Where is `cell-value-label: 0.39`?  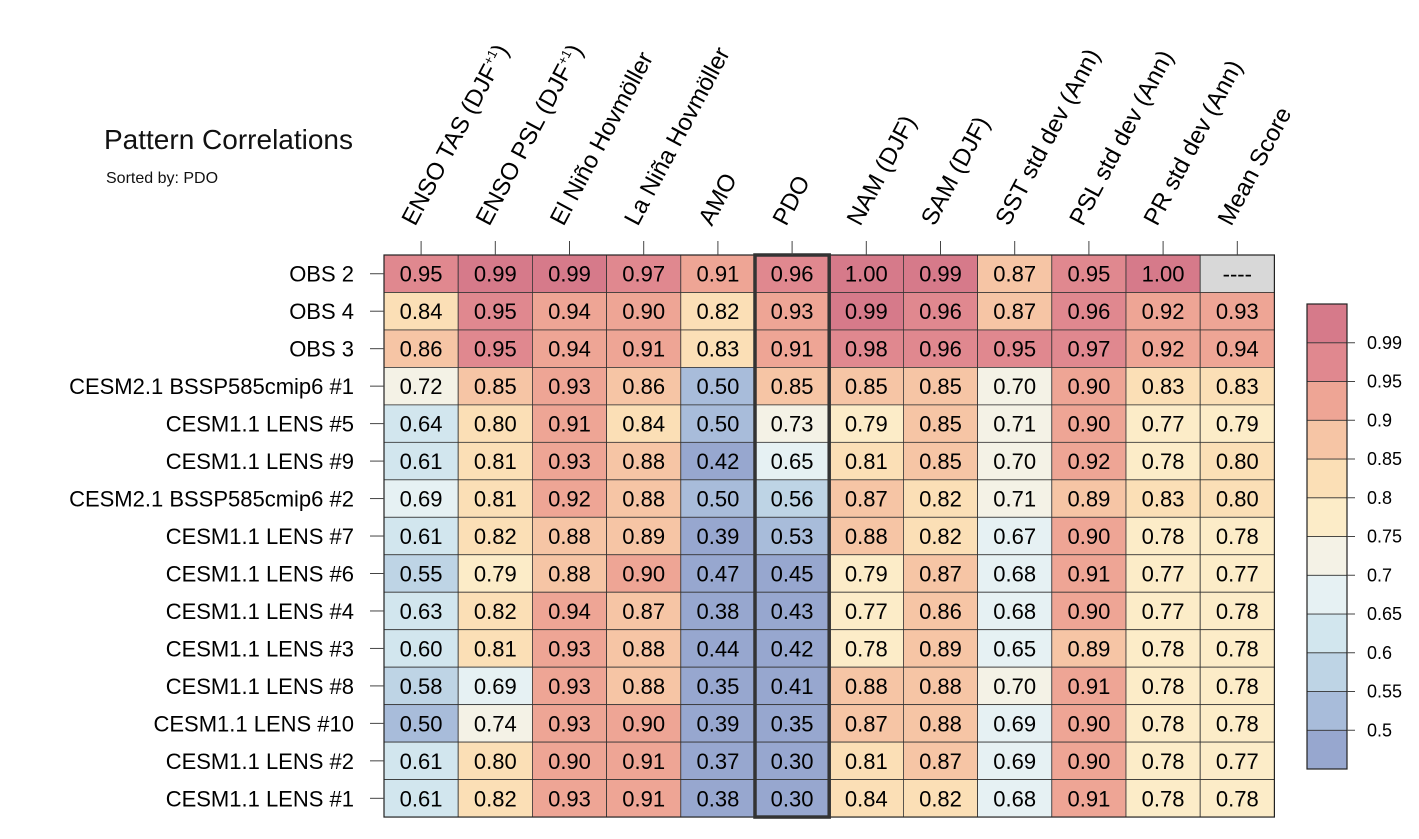
cell-value-label: 0.39 is located at coordinates (717, 723).